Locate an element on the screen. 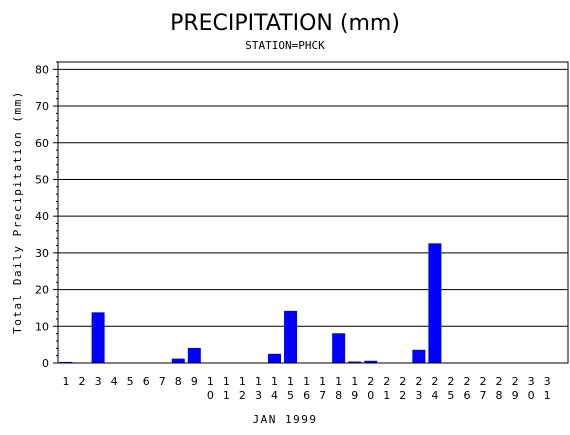 This screenshot has height=435, width=570. y-axis-ticks: 0 10 20 30 40 50 60 70 80 is located at coordinates (46, 215).